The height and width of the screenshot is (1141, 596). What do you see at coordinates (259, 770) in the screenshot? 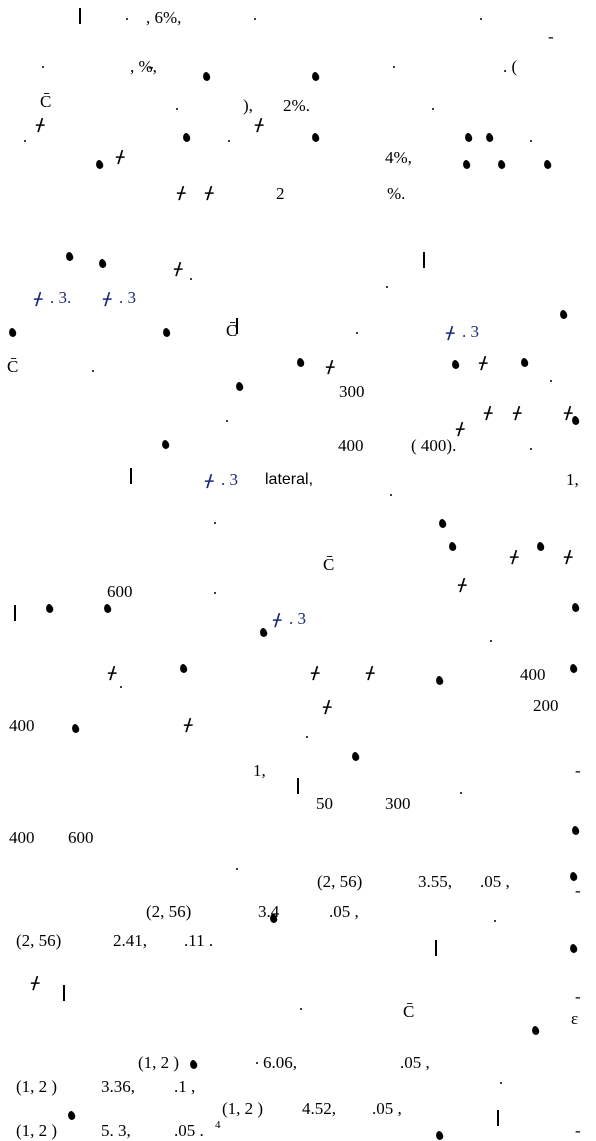
I see `text-fragment: 1,` at bounding box center [259, 770].